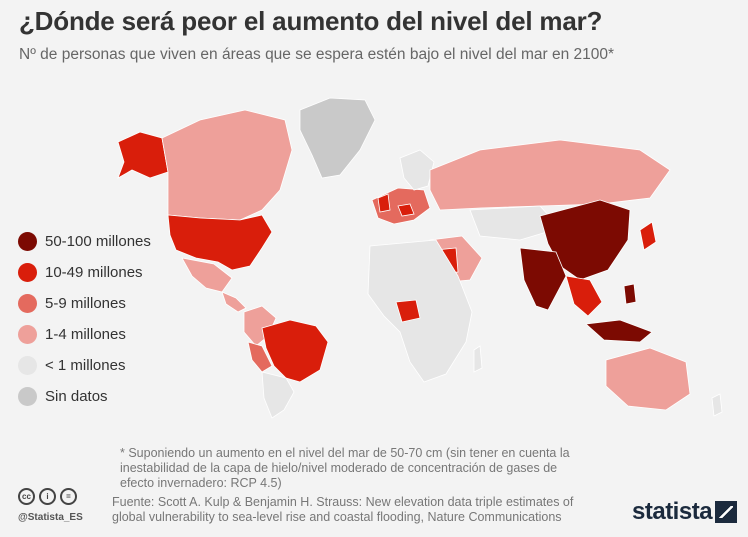  I want to click on region-greenland, so click(337, 138).